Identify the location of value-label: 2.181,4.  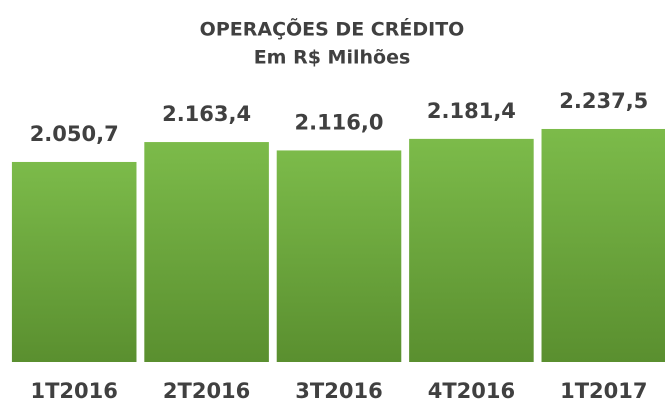
(471, 111).